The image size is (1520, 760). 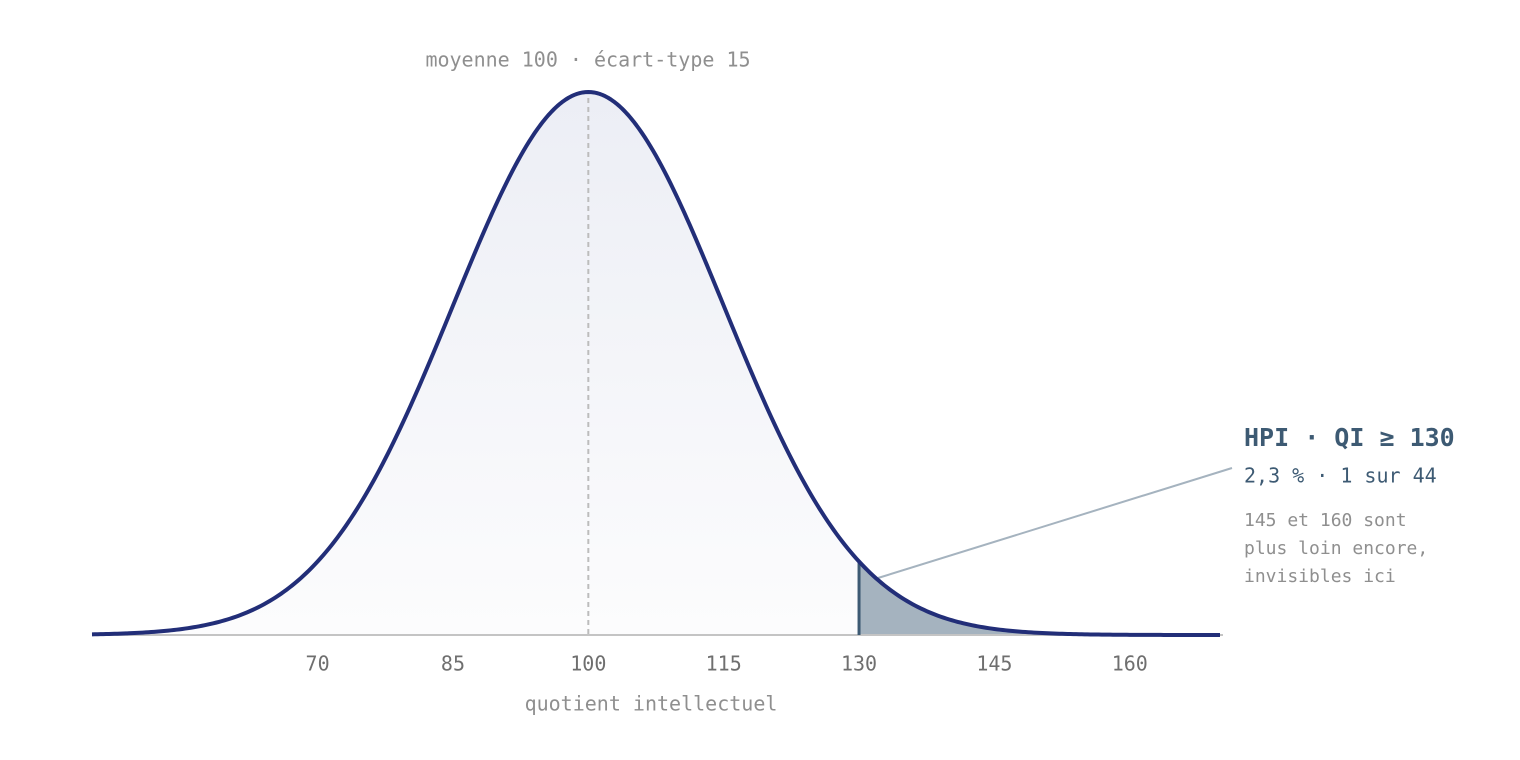 What do you see at coordinates (1055, 523) in the screenshot?
I see `leader-line` at bounding box center [1055, 523].